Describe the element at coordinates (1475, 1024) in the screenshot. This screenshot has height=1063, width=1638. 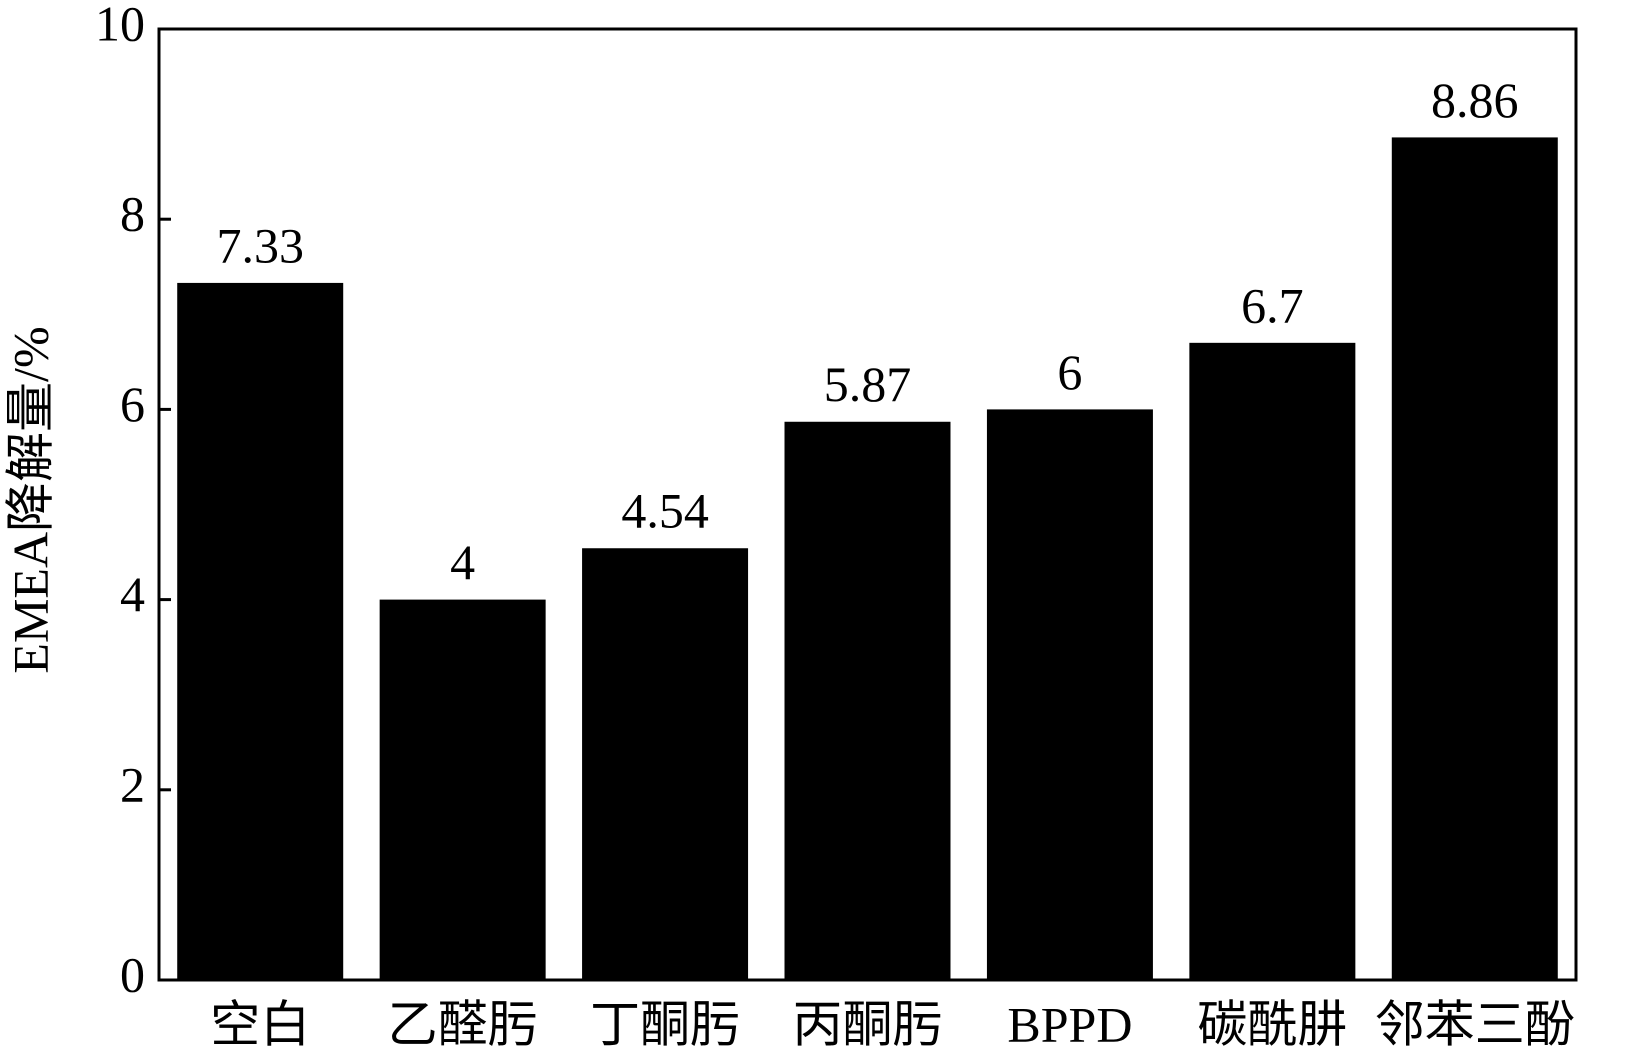
I see `x-tick-label: 邻苯三酚` at that location.